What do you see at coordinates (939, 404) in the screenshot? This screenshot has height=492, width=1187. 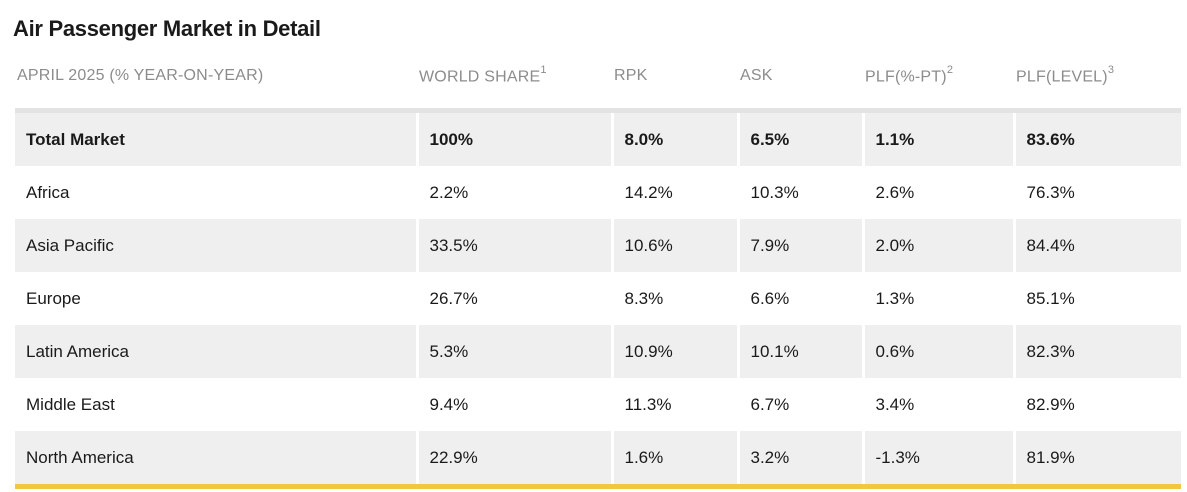 I see `cell-plf-pt: 3.4%` at bounding box center [939, 404].